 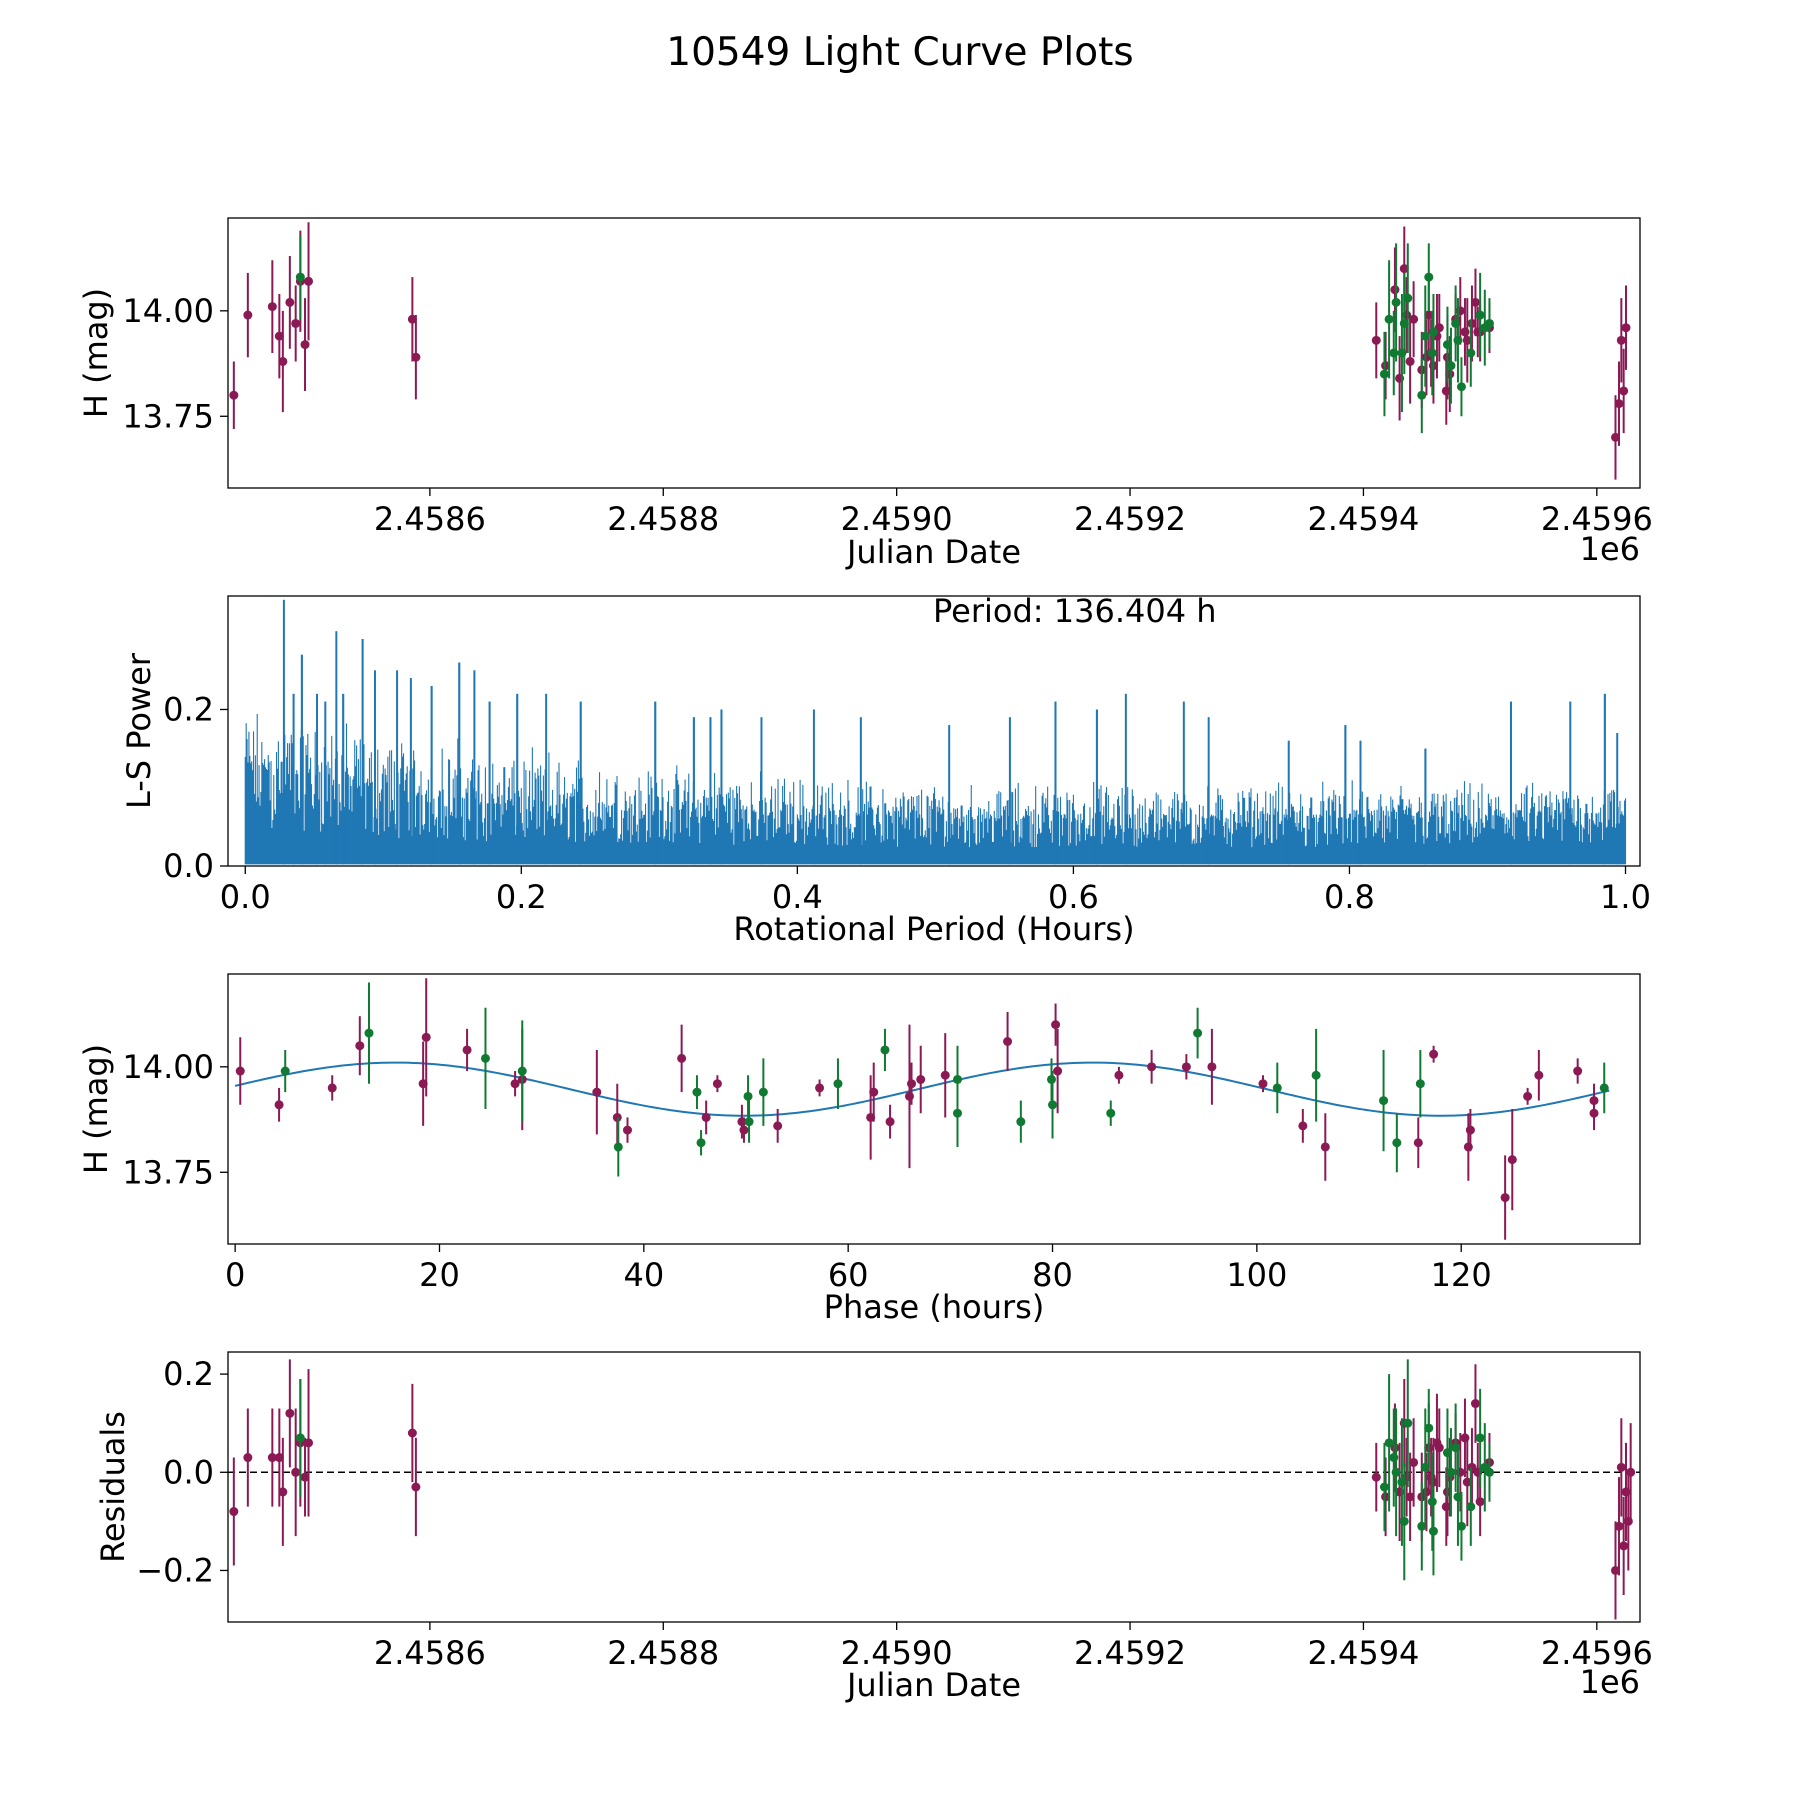 I want to click on periodogram-line, so click(x=935, y=732).